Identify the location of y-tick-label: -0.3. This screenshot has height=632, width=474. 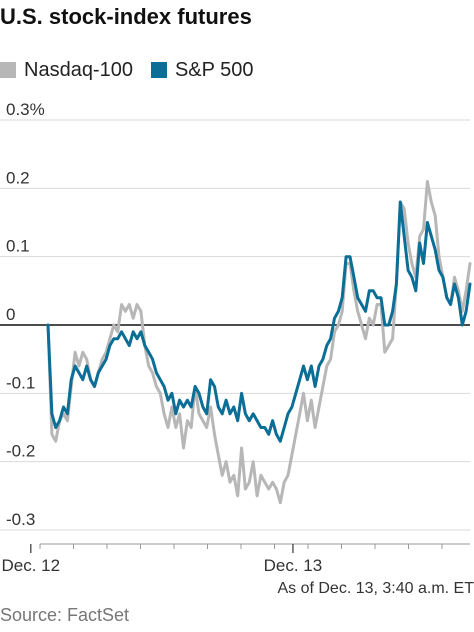
(20, 519).